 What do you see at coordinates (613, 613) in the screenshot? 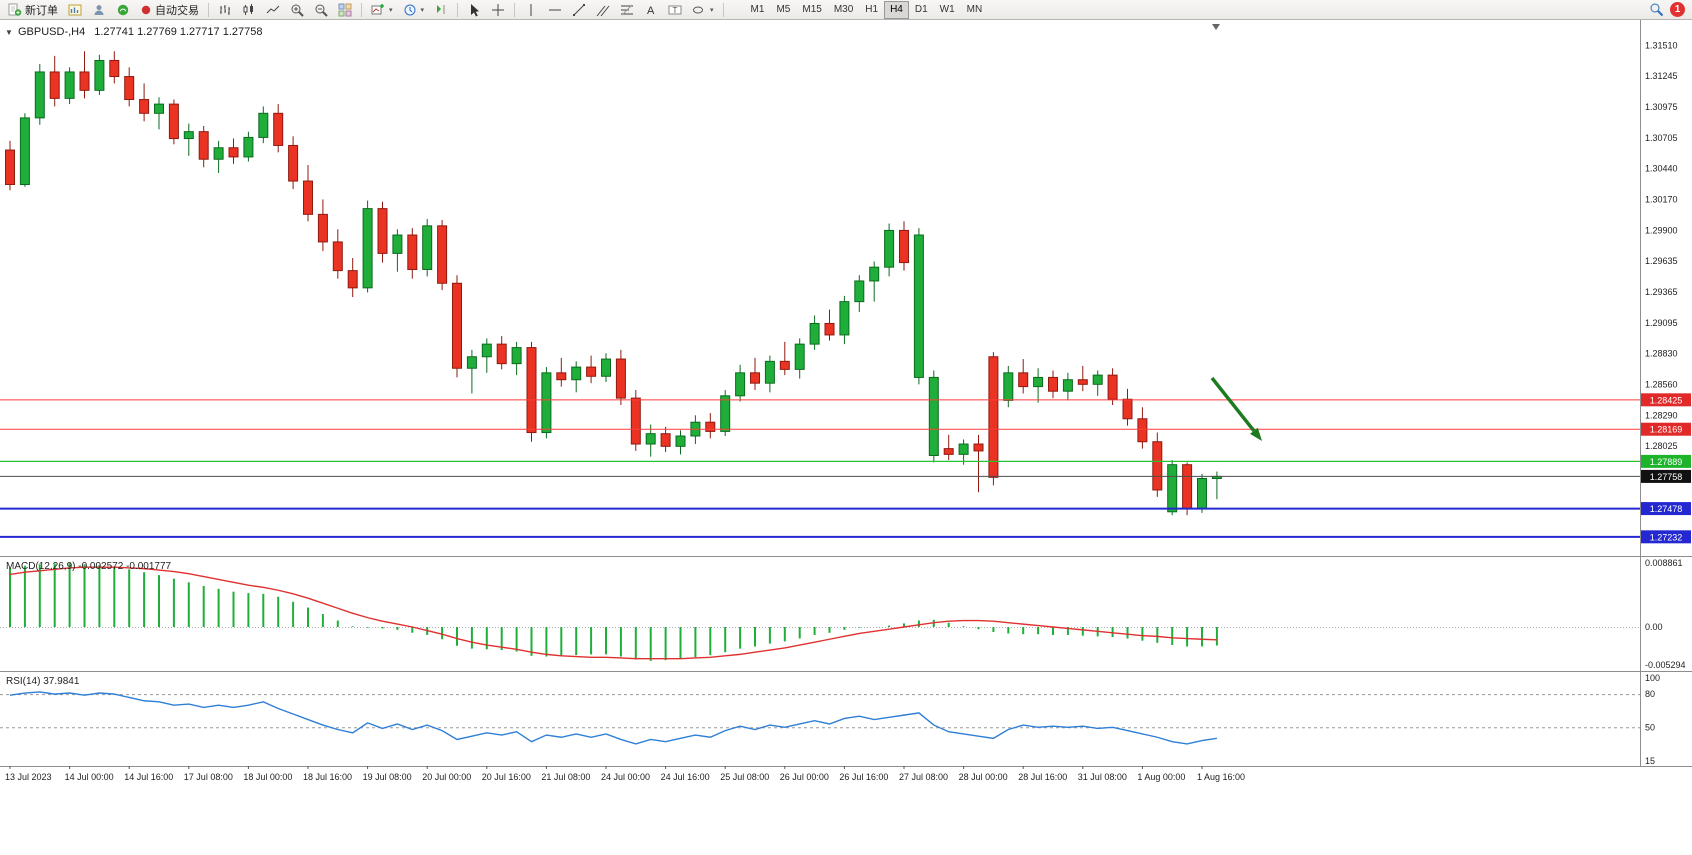
I see `macd-signal-line` at bounding box center [613, 613].